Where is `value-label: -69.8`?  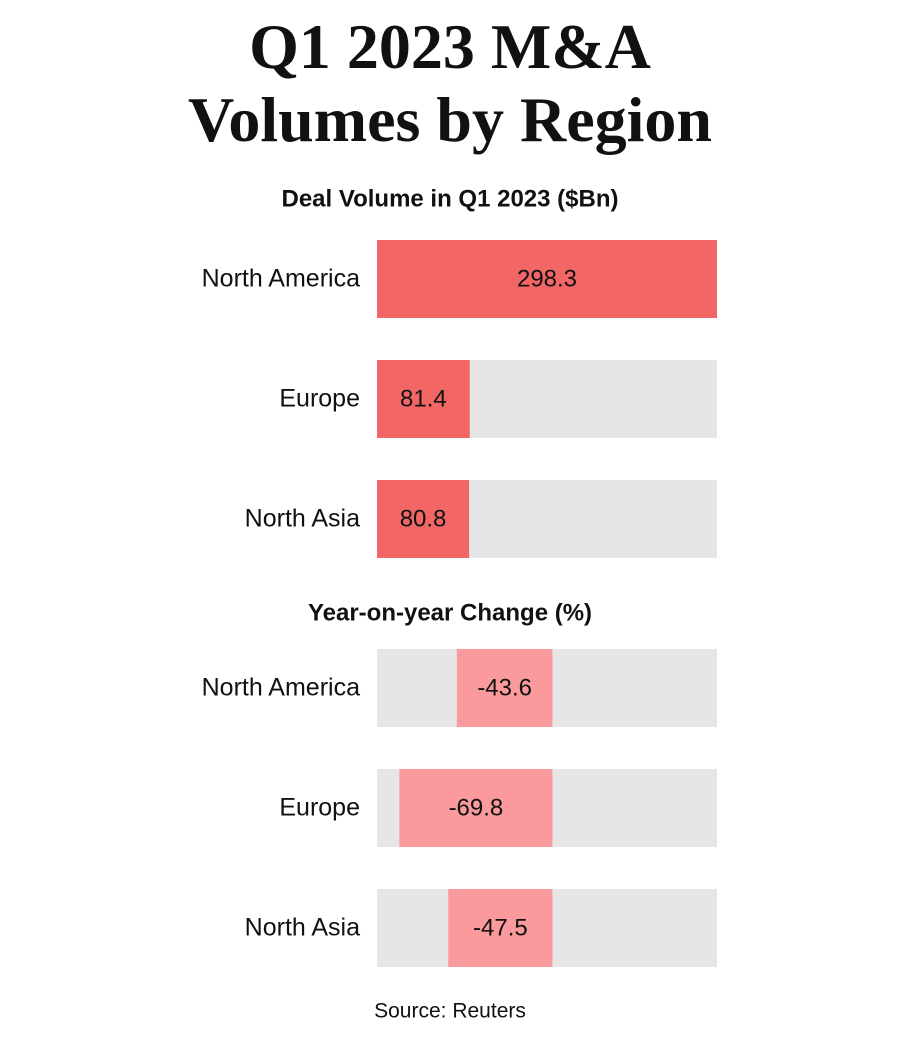
value-label: -69.8 is located at coordinates (476, 807).